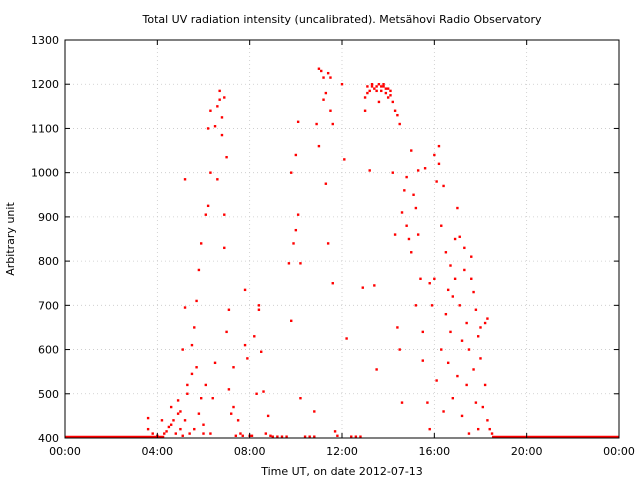 The height and width of the screenshot is (480, 640). Describe the element at coordinates (45, 173) in the screenshot. I see `y-tick-label: 1000` at that location.